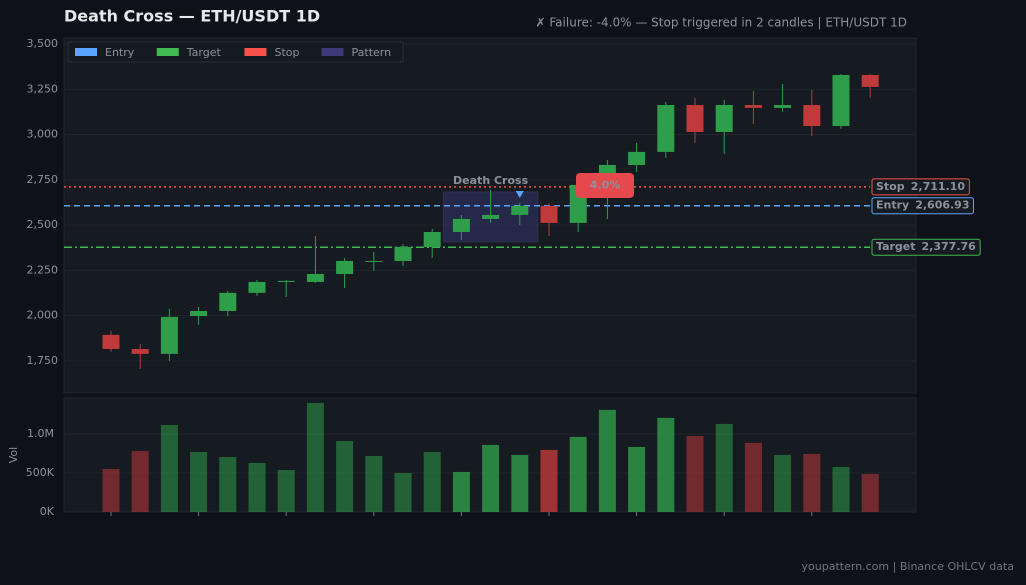 This screenshot has width=1026, height=585. What do you see at coordinates (896, 246) in the screenshot?
I see `level-name: Target` at bounding box center [896, 246].